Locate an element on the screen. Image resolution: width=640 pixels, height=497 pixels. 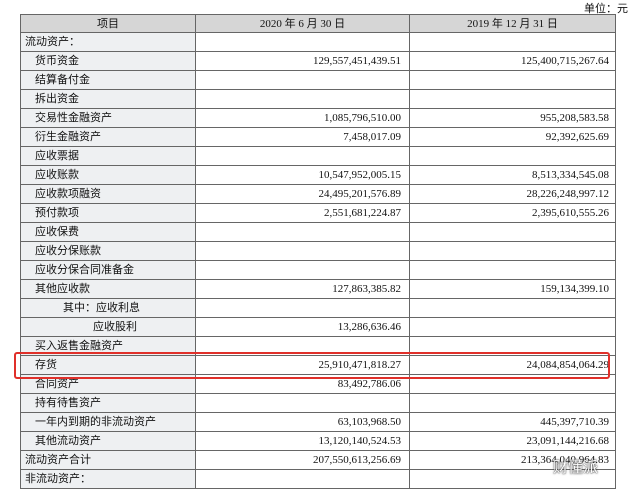
row-label: 合同资产 is located at coordinates (108, 384).